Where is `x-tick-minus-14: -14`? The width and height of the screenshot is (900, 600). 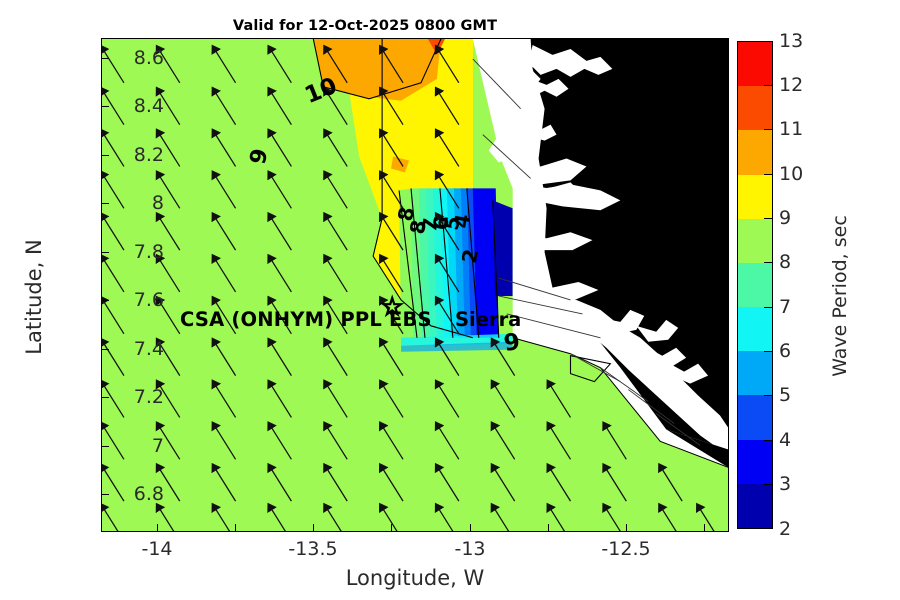
x-tick-minus-14: -14 is located at coordinates (157, 549).